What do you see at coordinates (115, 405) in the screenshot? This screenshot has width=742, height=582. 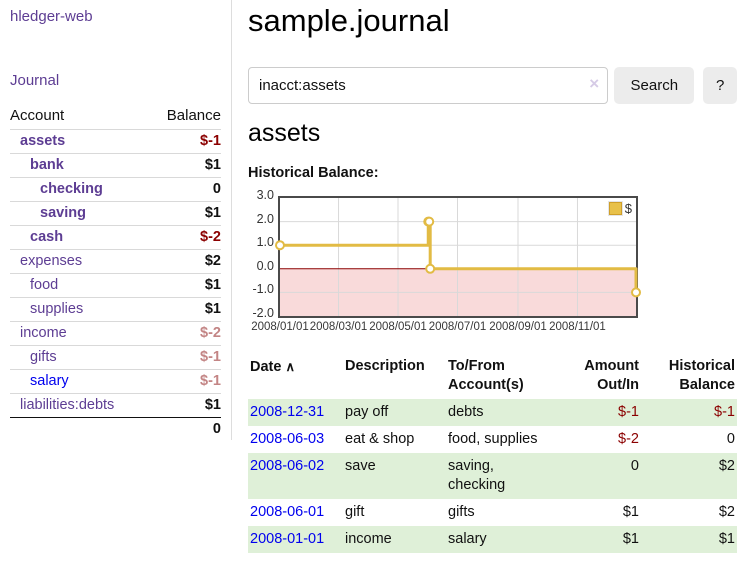 I see `account-row: liabilities:debts $1` at bounding box center [115, 405].